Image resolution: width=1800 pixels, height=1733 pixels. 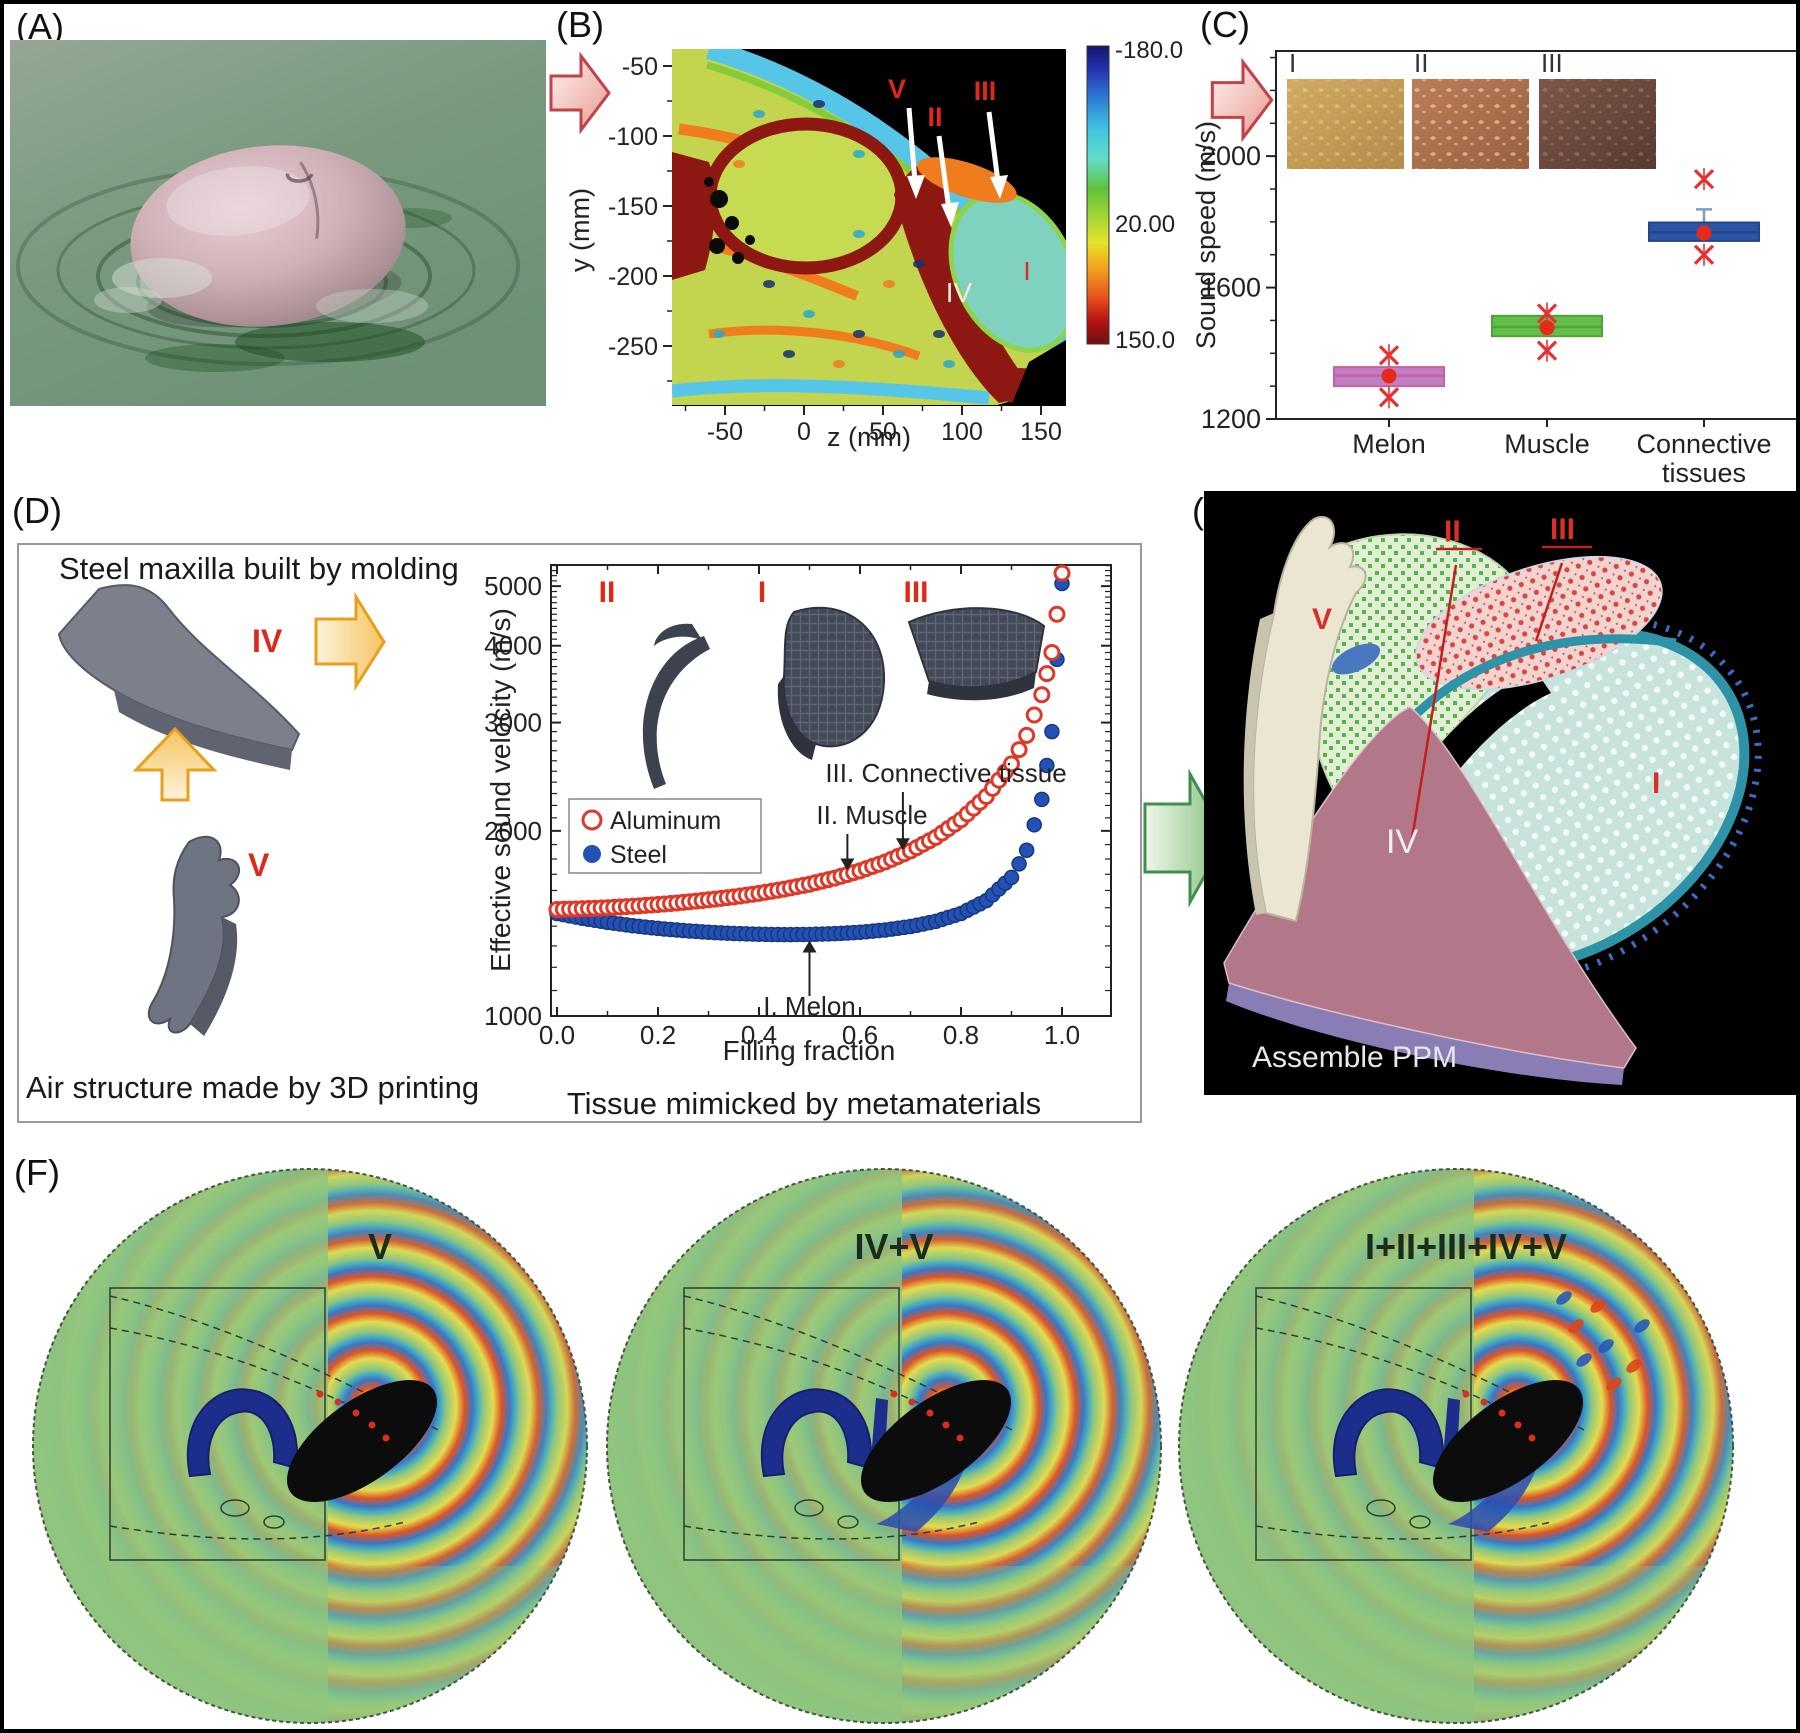 I want to click on colorbar-bottom: 150.0, so click(x=1145, y=340).